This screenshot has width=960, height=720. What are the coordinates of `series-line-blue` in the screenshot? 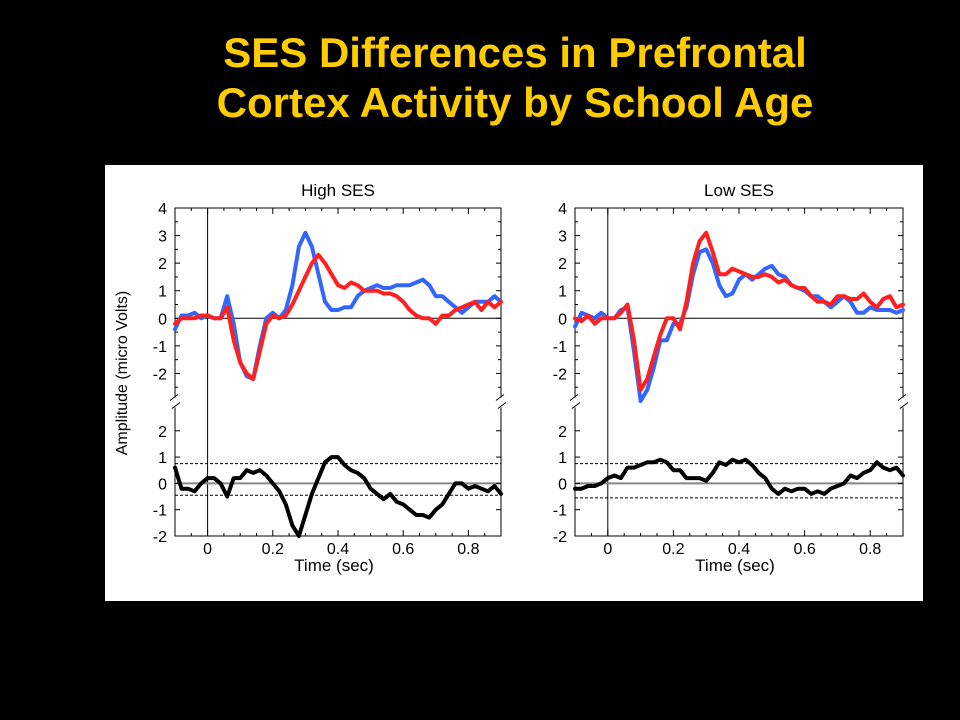 It's located at (338, 305).